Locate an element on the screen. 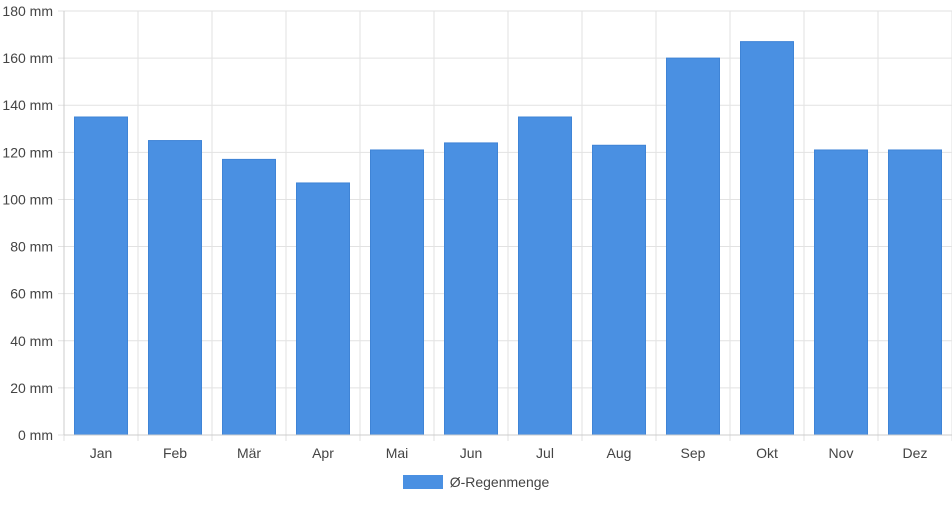 This screenshot has height=505, width=952. y-tick-label: 180 mm is located at coordinates (27, 11).